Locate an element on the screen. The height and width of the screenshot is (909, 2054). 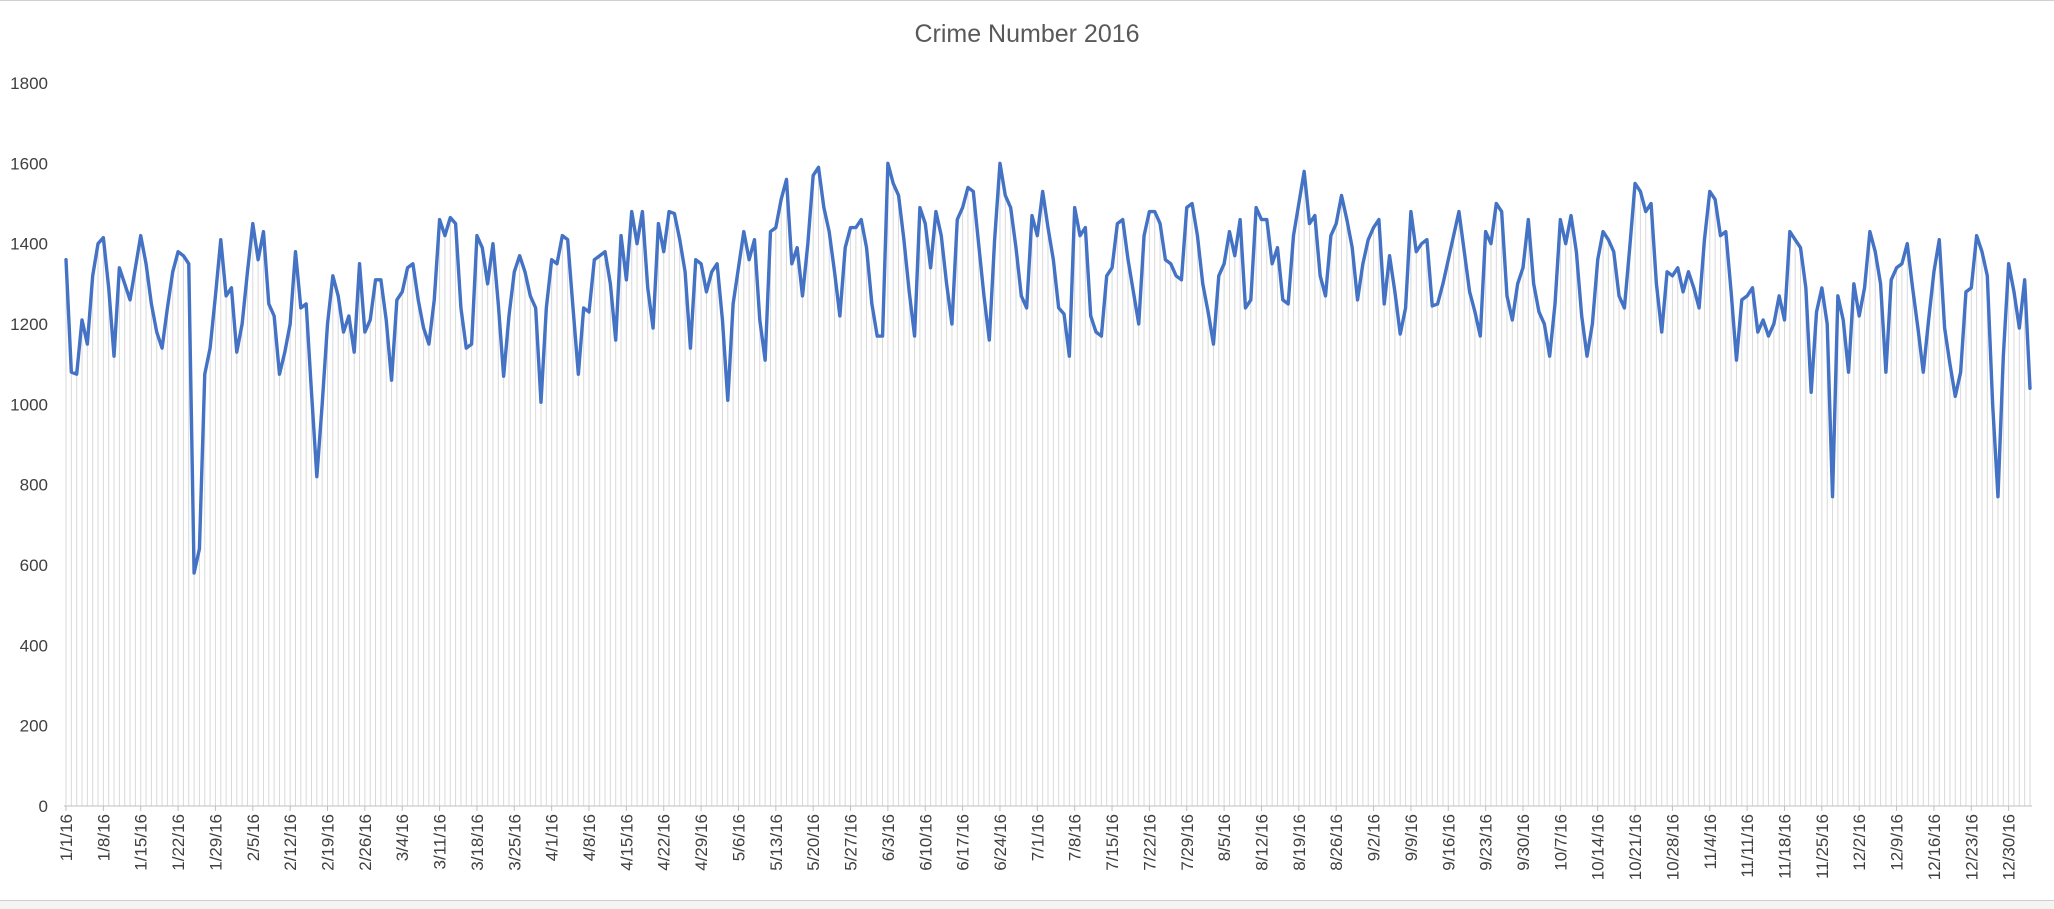
x-tick-label: 1/8/16 is located at coordinates (103, 837).